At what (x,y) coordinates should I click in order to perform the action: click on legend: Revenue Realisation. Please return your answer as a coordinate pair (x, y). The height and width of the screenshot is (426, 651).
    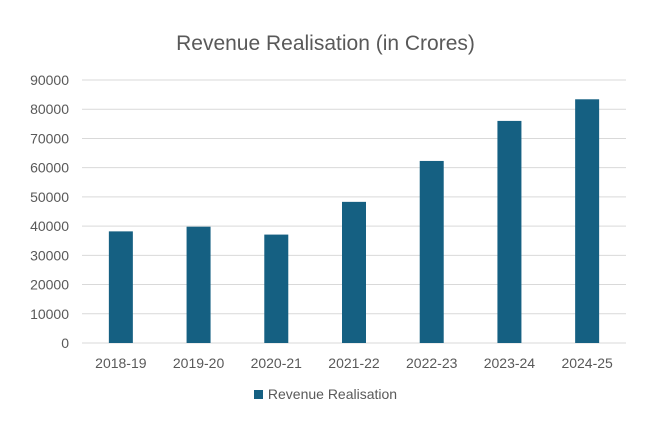
    Looking at the image, I should click on (325, 394).